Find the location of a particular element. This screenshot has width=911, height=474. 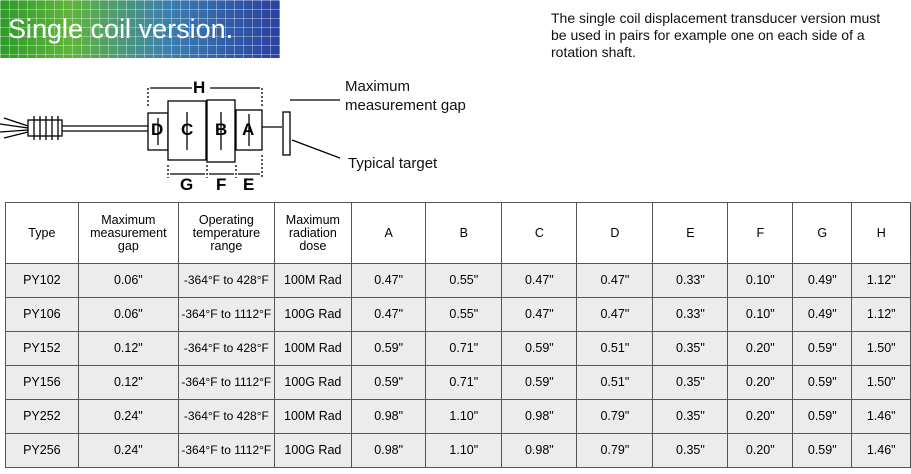

cell: 100M Rad is located at coordinates (313, 348).